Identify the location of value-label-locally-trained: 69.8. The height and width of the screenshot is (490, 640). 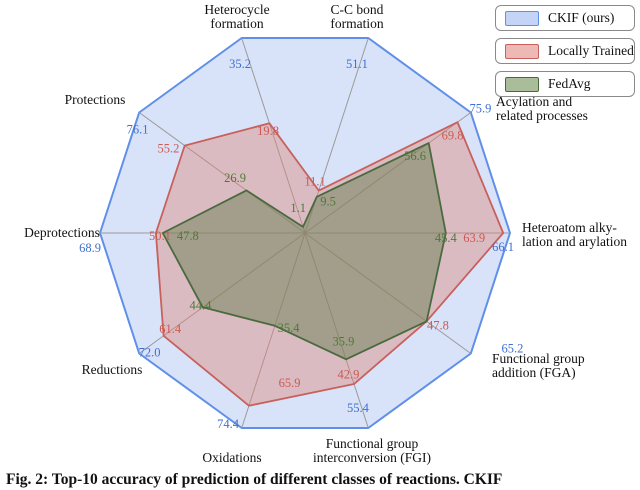
(453, 136).